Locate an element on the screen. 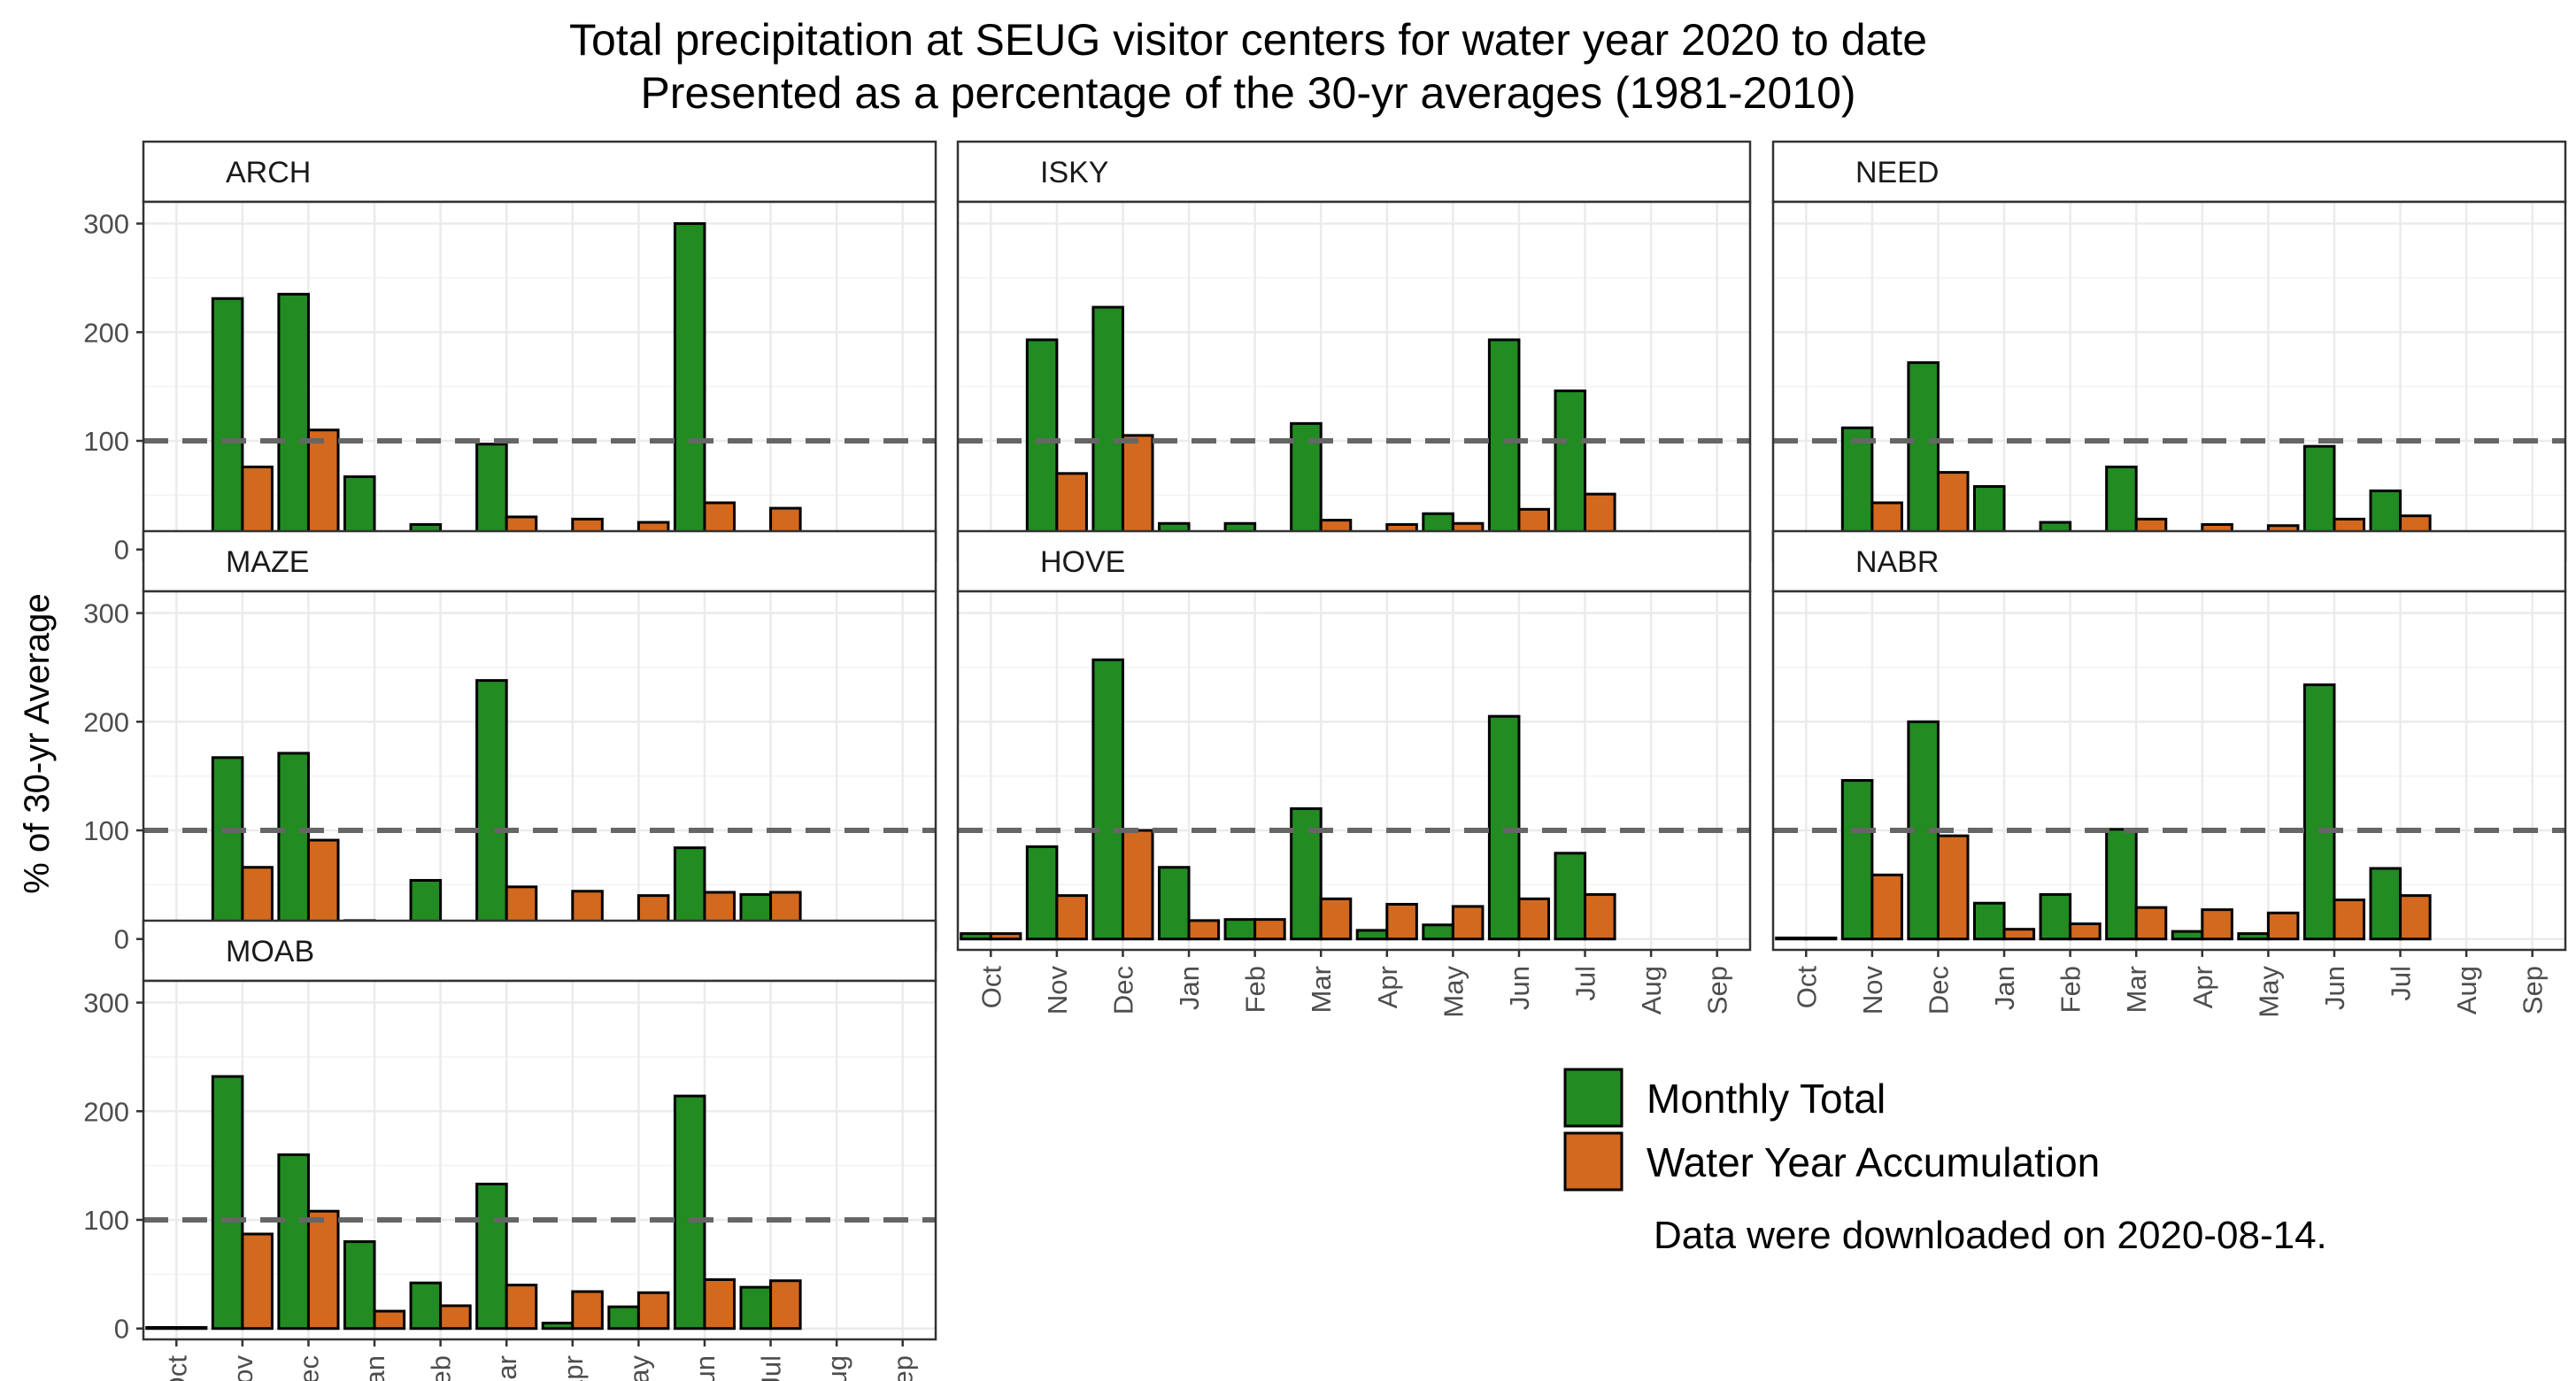 The width and height of the screenshot is (2576, 1381). bar-monthly-total-moab-feb is located at coordinates (426, 1306).